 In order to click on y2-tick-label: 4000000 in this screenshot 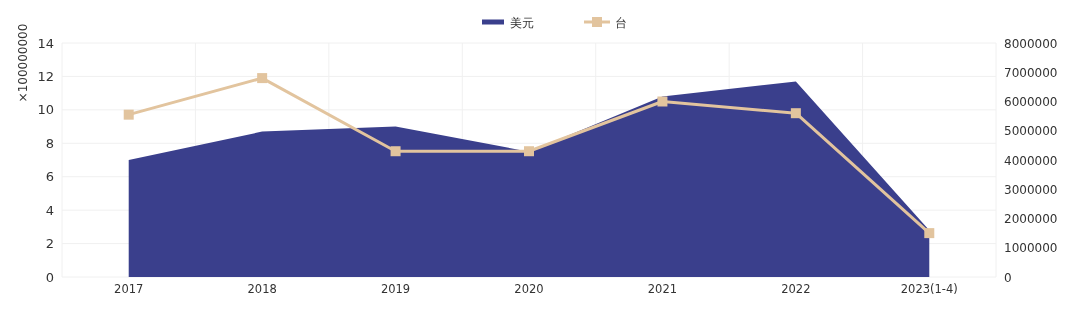, I will do `click(1031, 160)`.